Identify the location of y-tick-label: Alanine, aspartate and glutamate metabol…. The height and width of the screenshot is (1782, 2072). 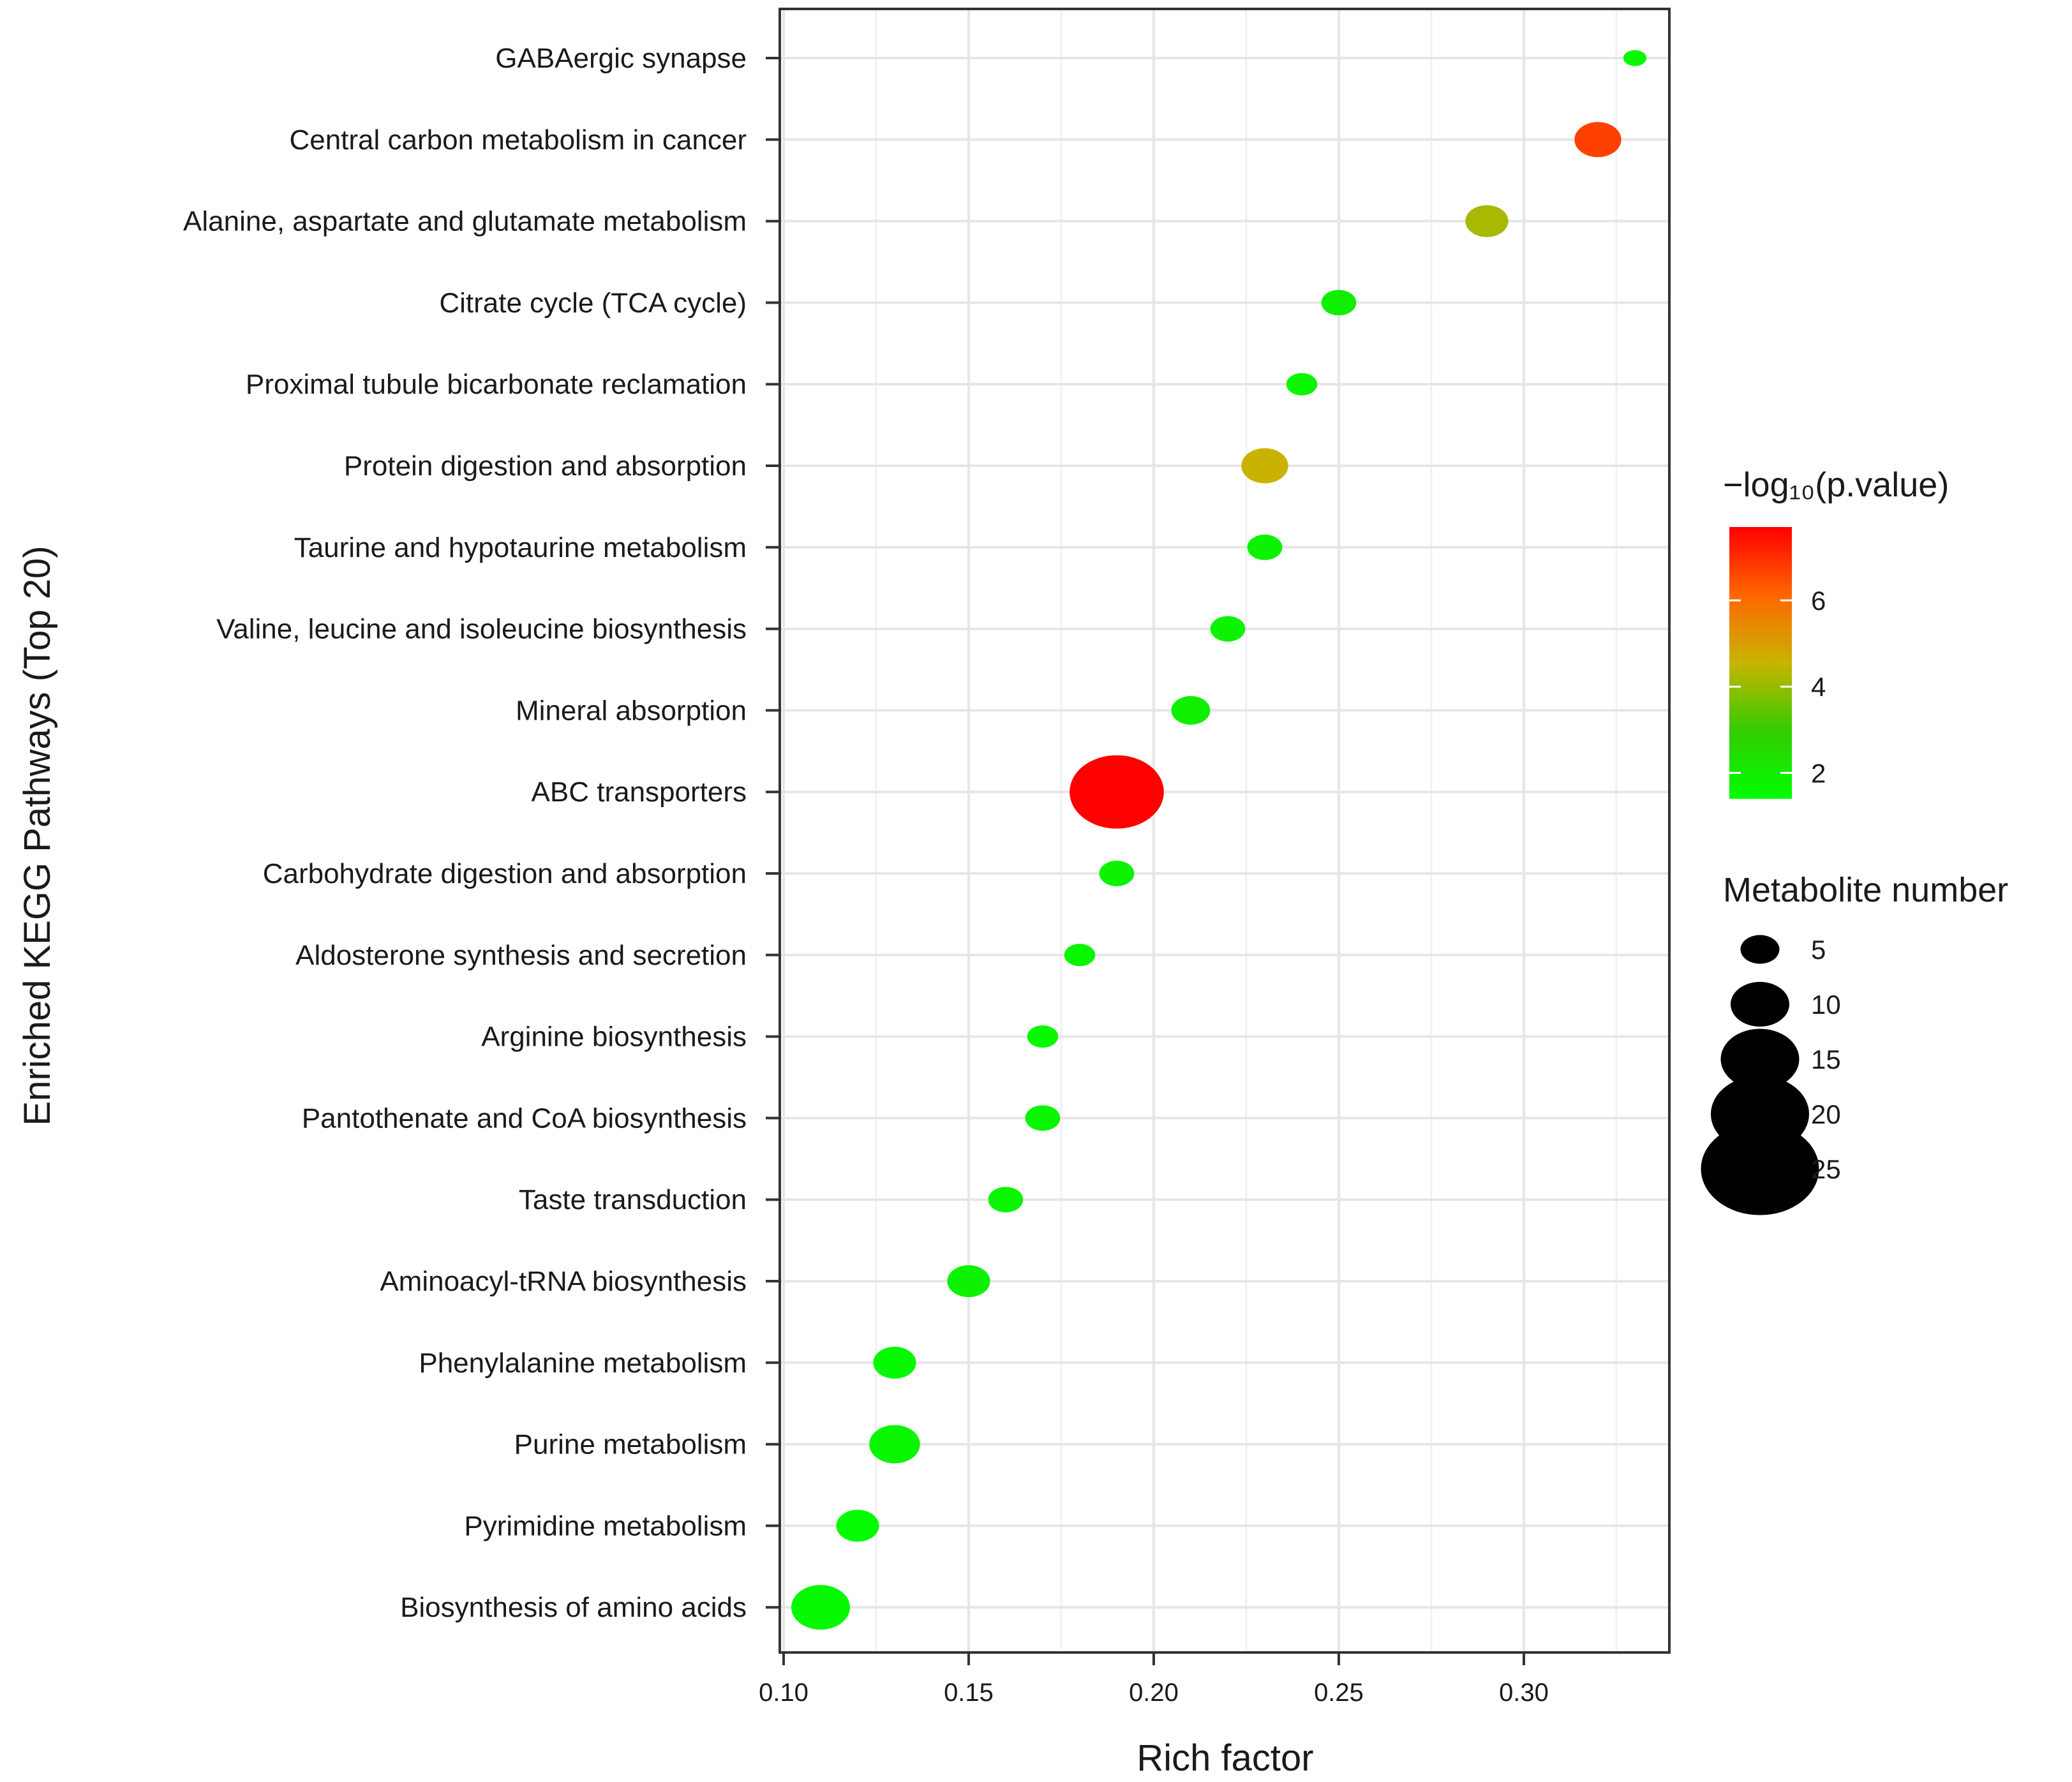
(465, 221).